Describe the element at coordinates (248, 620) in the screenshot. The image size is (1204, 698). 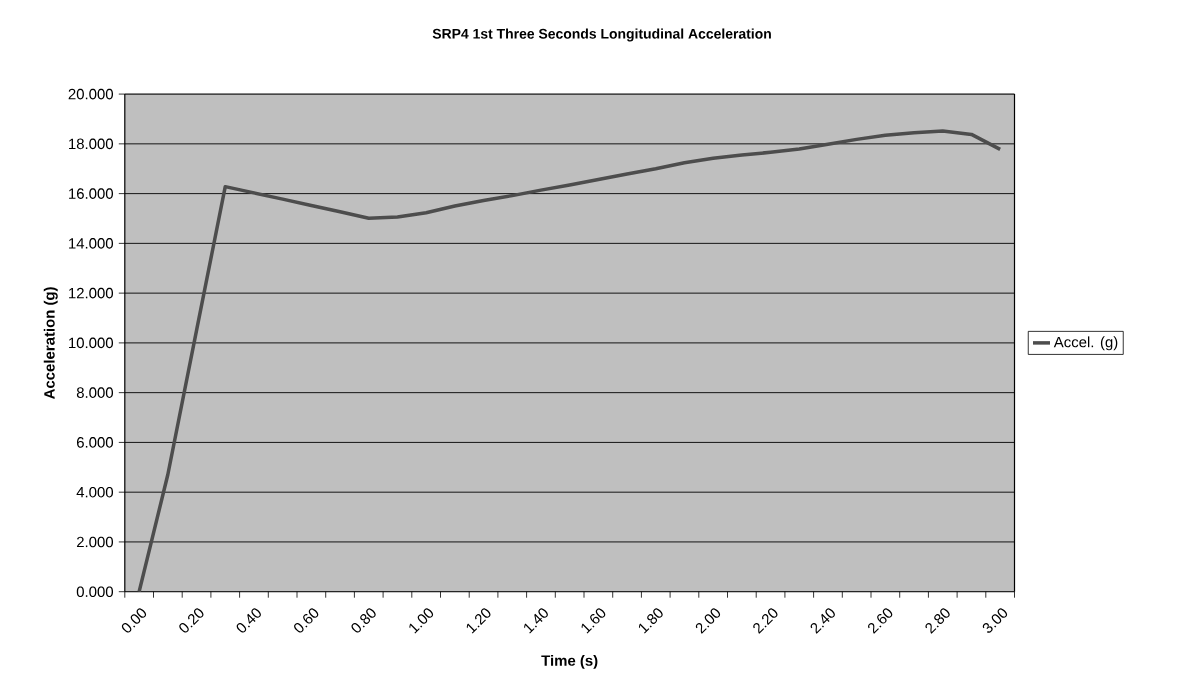
I see `x-tick-label: 0.40` at that location.